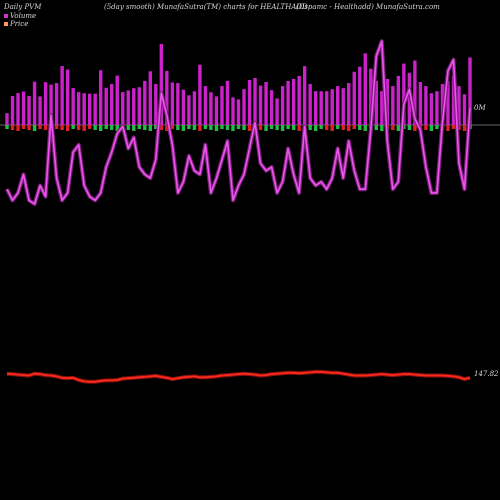  I want to click on legend-swatch-price, so click(6, 24).